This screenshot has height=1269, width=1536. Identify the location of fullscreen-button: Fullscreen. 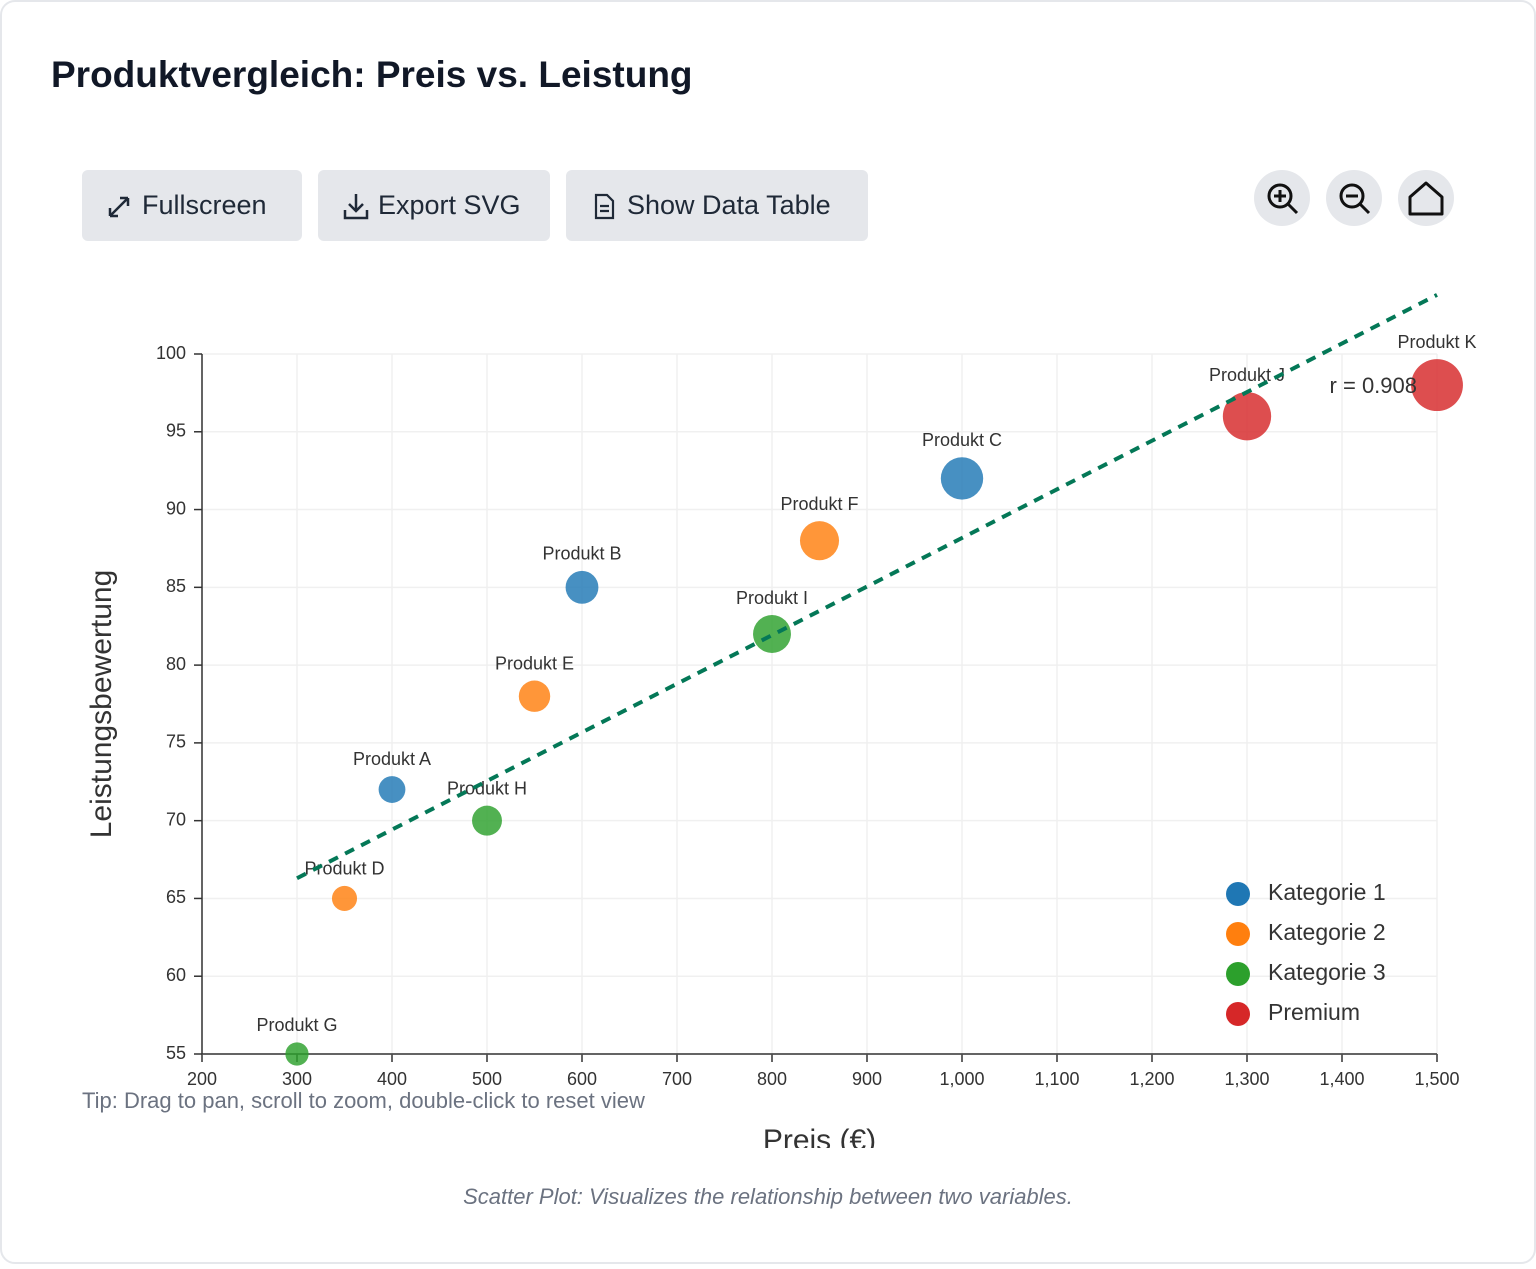
(192, 205).